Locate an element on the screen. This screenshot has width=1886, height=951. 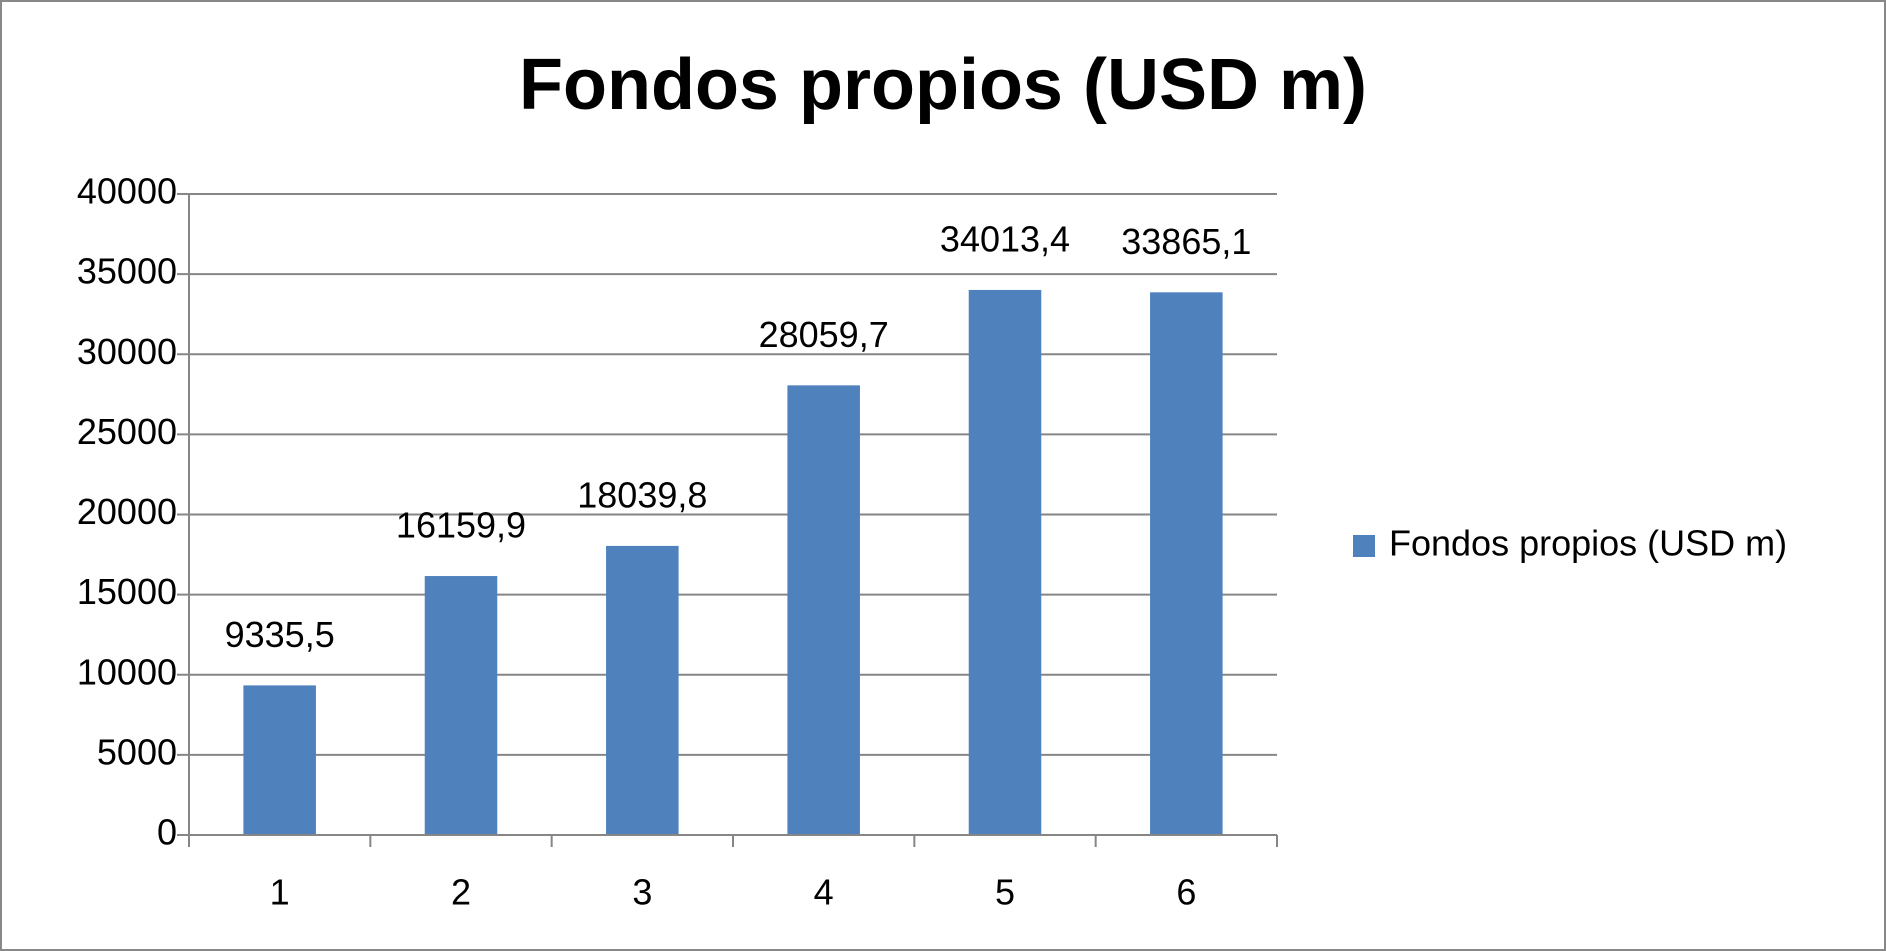
x-tick-label: 5 is located at coordinates (1005, 892).